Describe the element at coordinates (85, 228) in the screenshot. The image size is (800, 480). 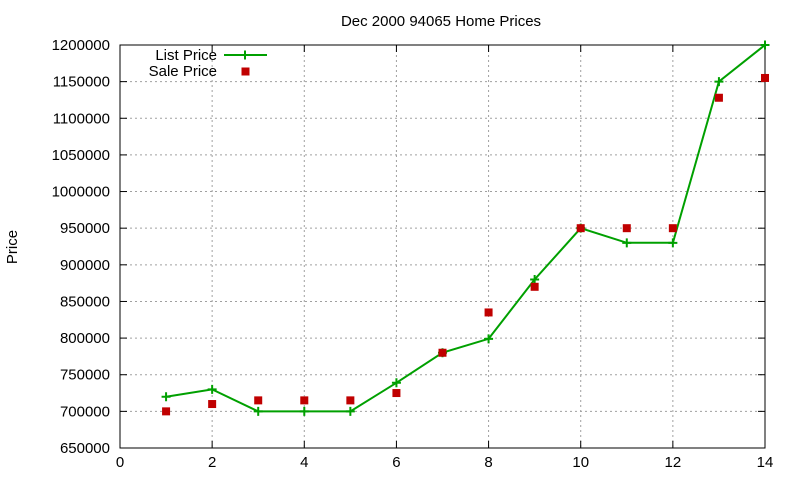
I see `y-tick-label: 950000` at that location.